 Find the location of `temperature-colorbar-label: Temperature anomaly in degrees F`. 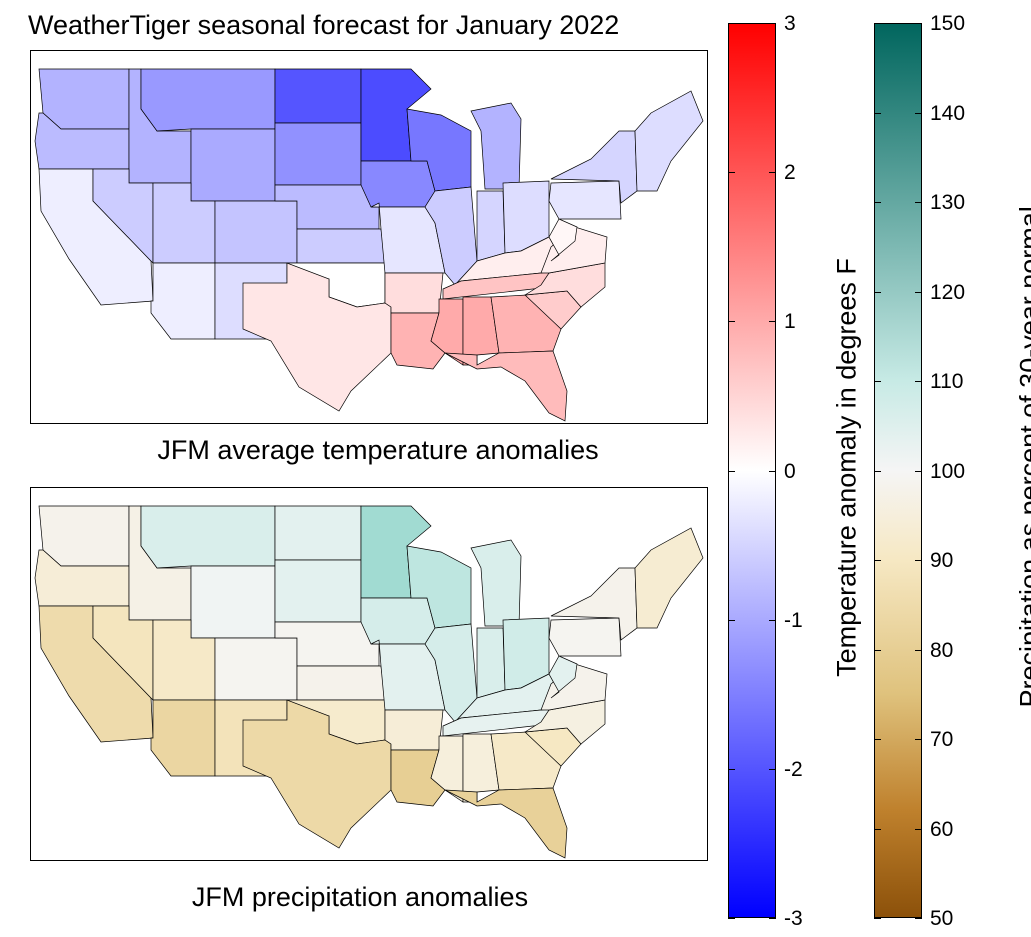

temperature-colorbar-label: Temperature anomaly in degrees F is located at coordinates (846, 467).